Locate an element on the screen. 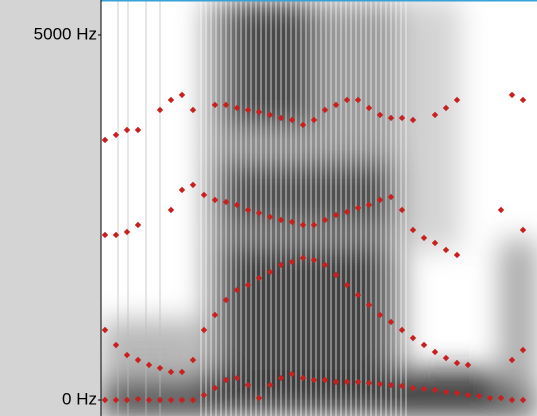  y-tick-label: 5000 Hz is located at coordinates (65, 33).